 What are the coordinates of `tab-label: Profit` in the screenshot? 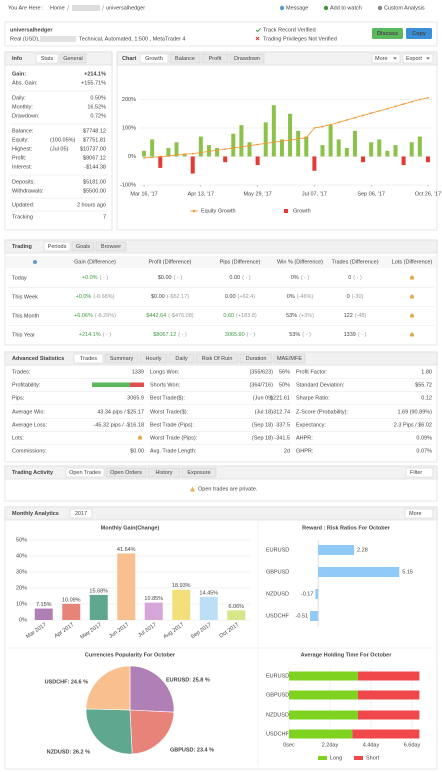 It's located at (215, 59).